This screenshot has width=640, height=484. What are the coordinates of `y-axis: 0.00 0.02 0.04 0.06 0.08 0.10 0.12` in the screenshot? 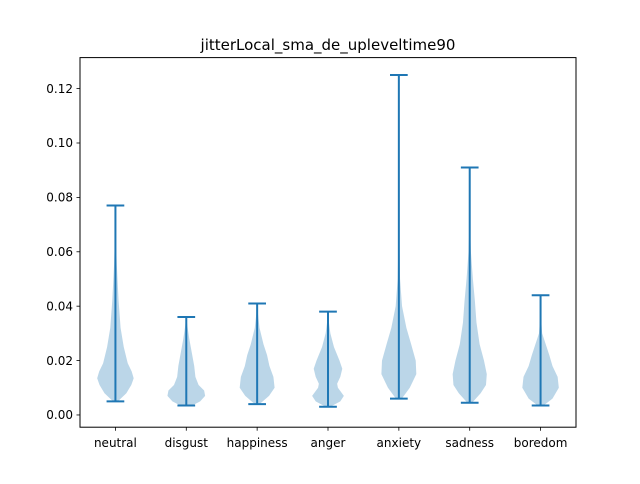 It's located at (63, 252).